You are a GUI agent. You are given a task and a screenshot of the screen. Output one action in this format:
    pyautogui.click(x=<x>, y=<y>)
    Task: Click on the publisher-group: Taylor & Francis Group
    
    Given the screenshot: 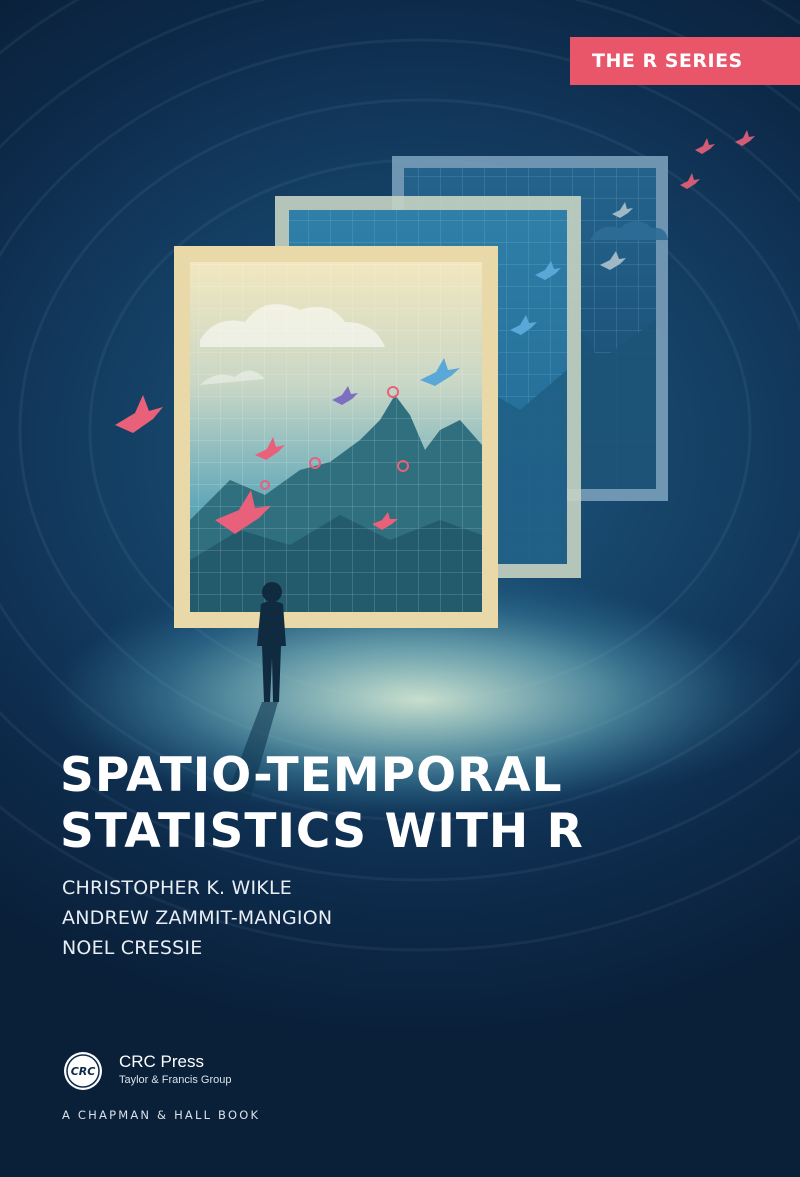 What is the action you would take?
    pyautogui.click(x=175, y=1080)
    